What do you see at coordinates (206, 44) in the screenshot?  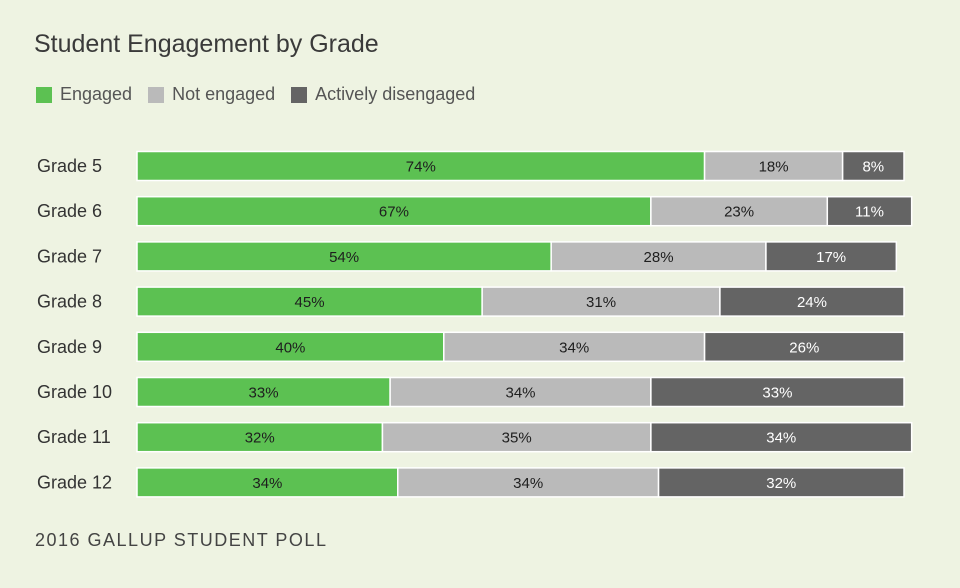 I see `chart-title: Student Engagement by Grade` at bounding box center [206, 44].